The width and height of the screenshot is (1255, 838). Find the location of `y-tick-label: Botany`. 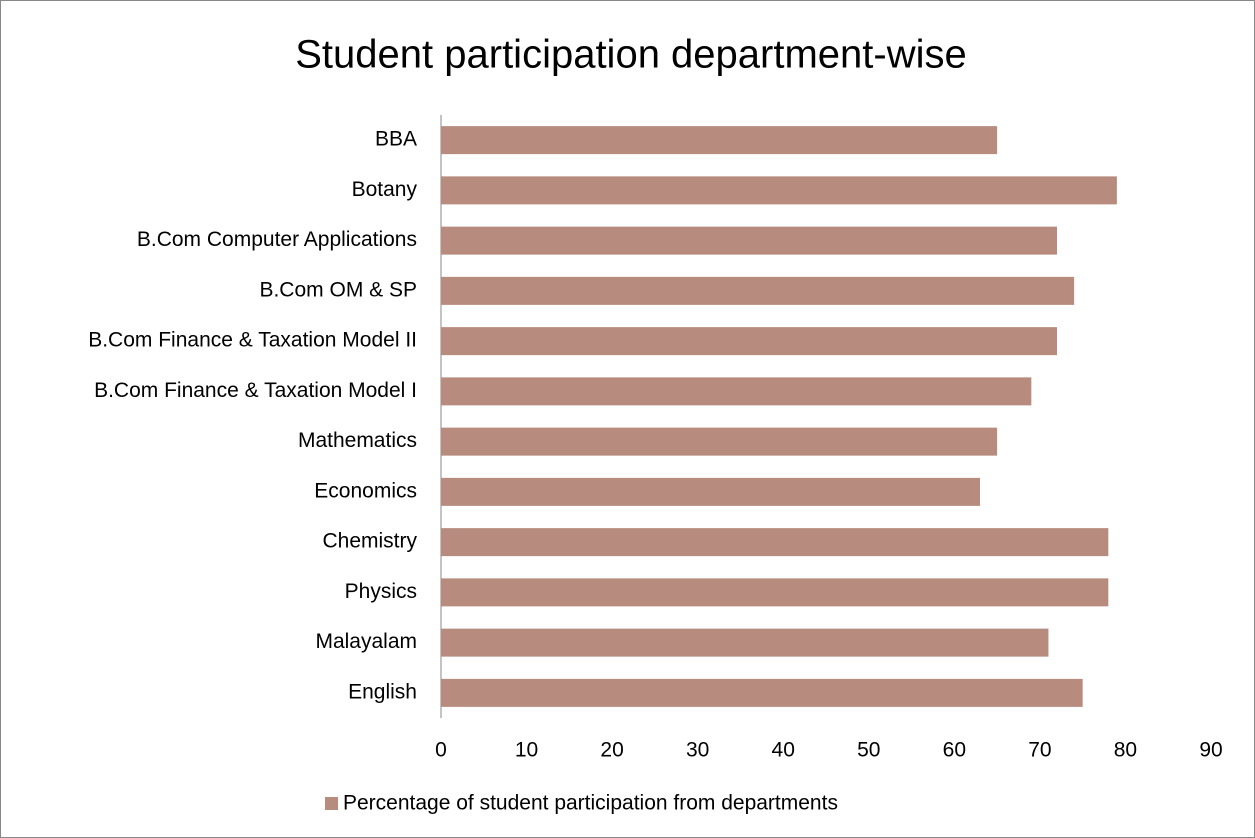

y-tick-label: Botany is located at coordinates (385, 189).